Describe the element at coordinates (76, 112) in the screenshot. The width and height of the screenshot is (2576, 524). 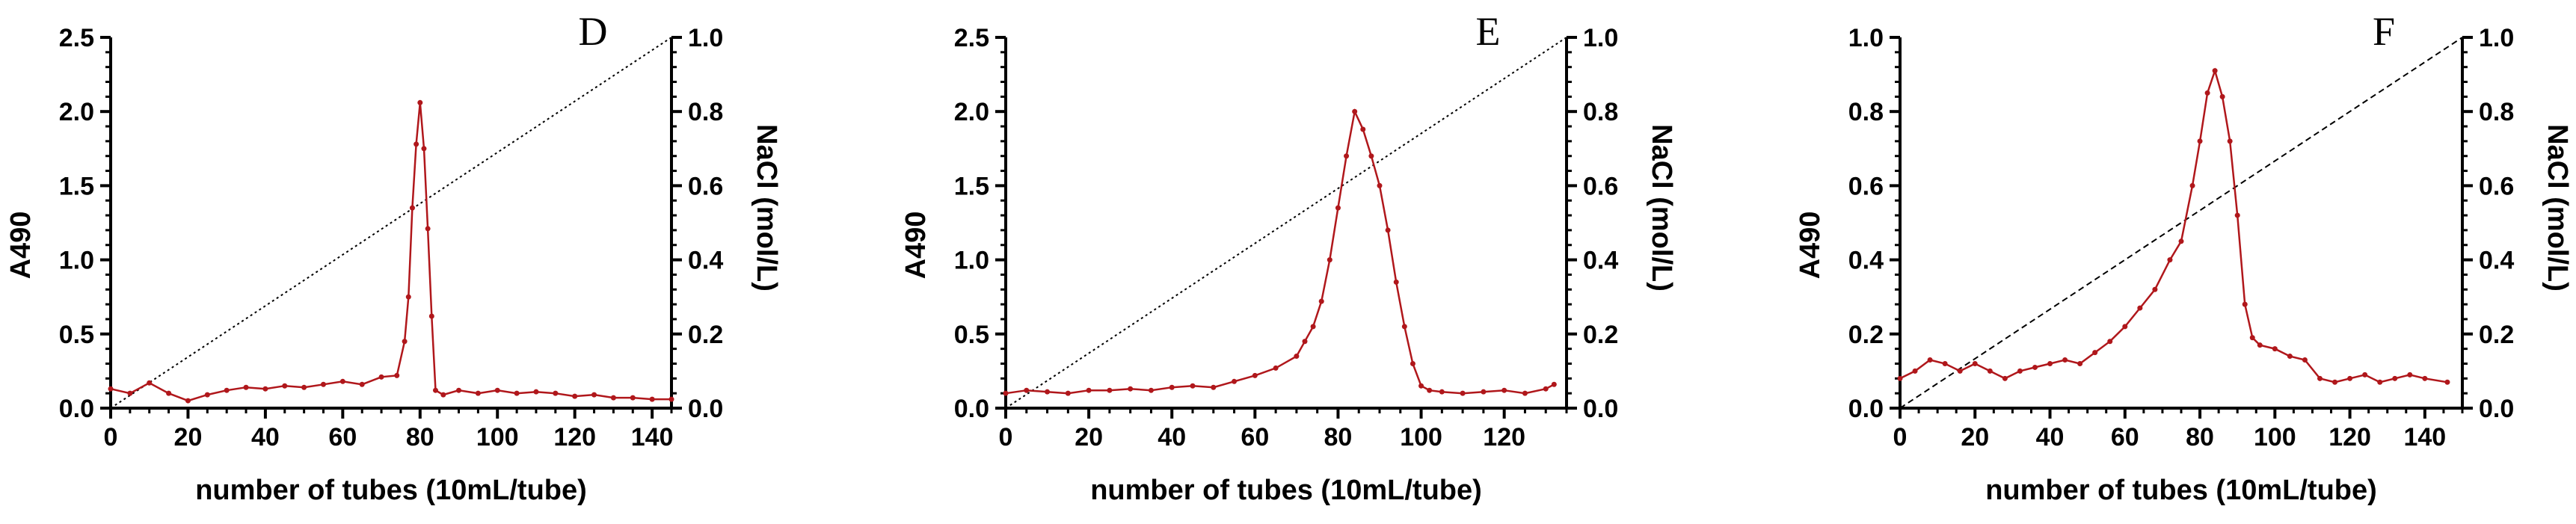
I see `y-tick-label: 2.0` at that location.